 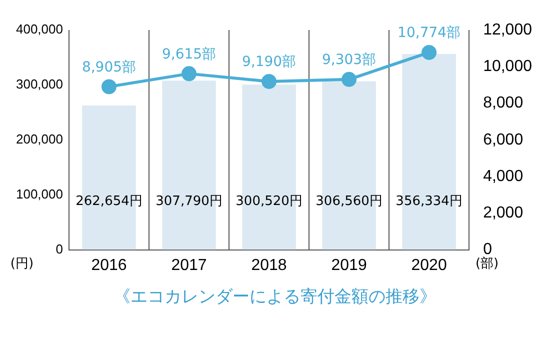 I want to click on data-label: 356,334円, so click(x=429, y=201).